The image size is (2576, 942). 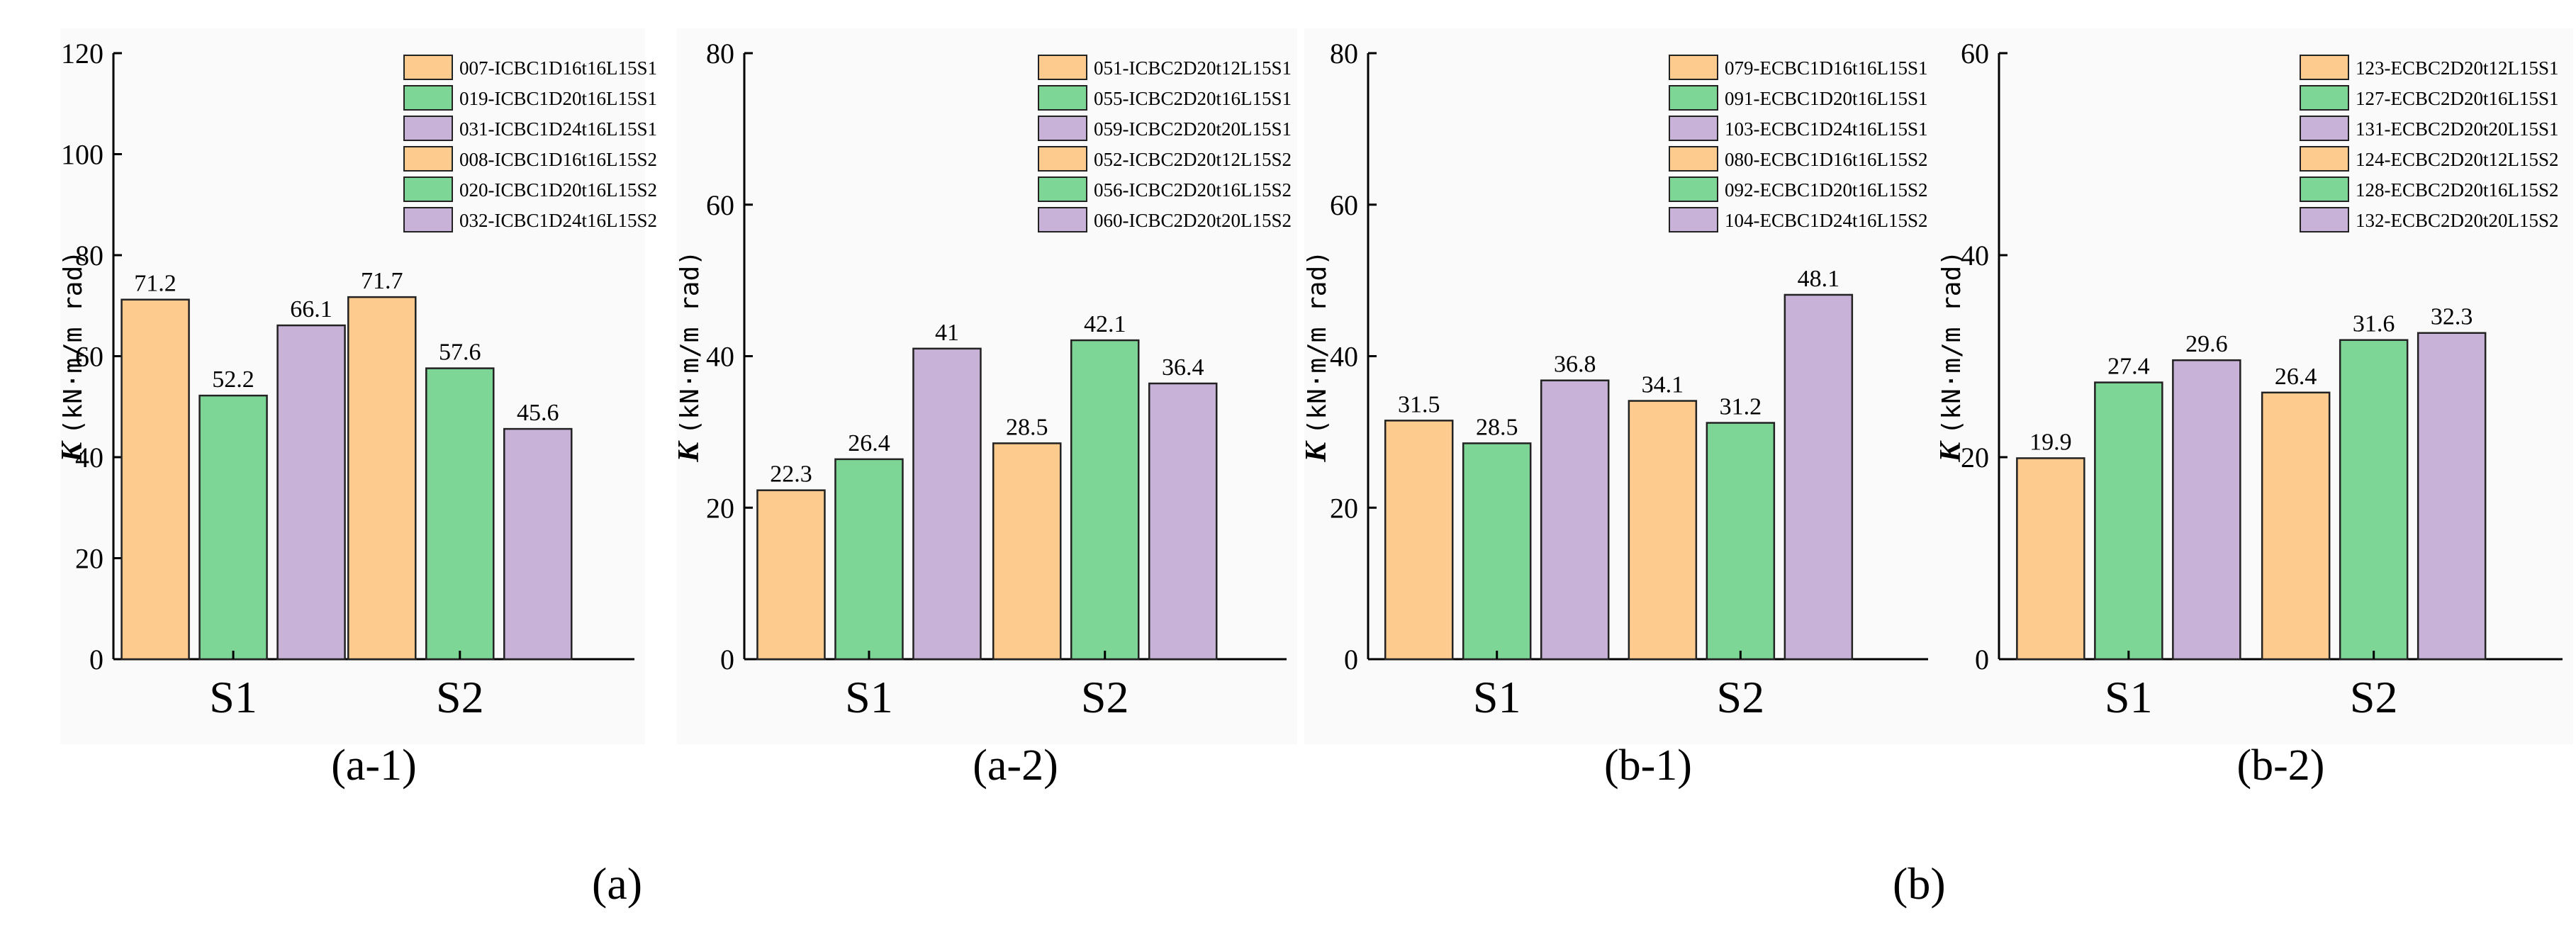 What do you see at coordinates (1193, 98) in the screenshot?
I see `legend-label: 055-ICBC2D20t16L15S1` at bounding box center [1193, 98].